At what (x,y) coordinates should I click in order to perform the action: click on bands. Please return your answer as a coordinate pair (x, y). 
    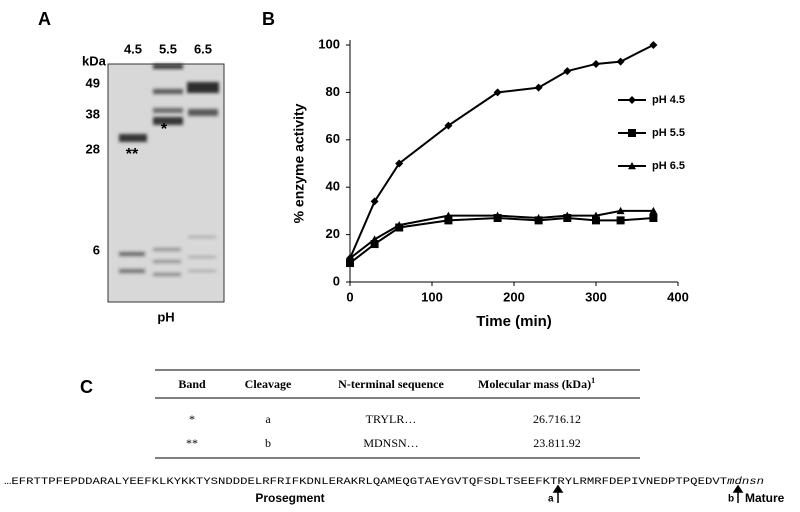
    Looking at the image, I should click on (169, 170).